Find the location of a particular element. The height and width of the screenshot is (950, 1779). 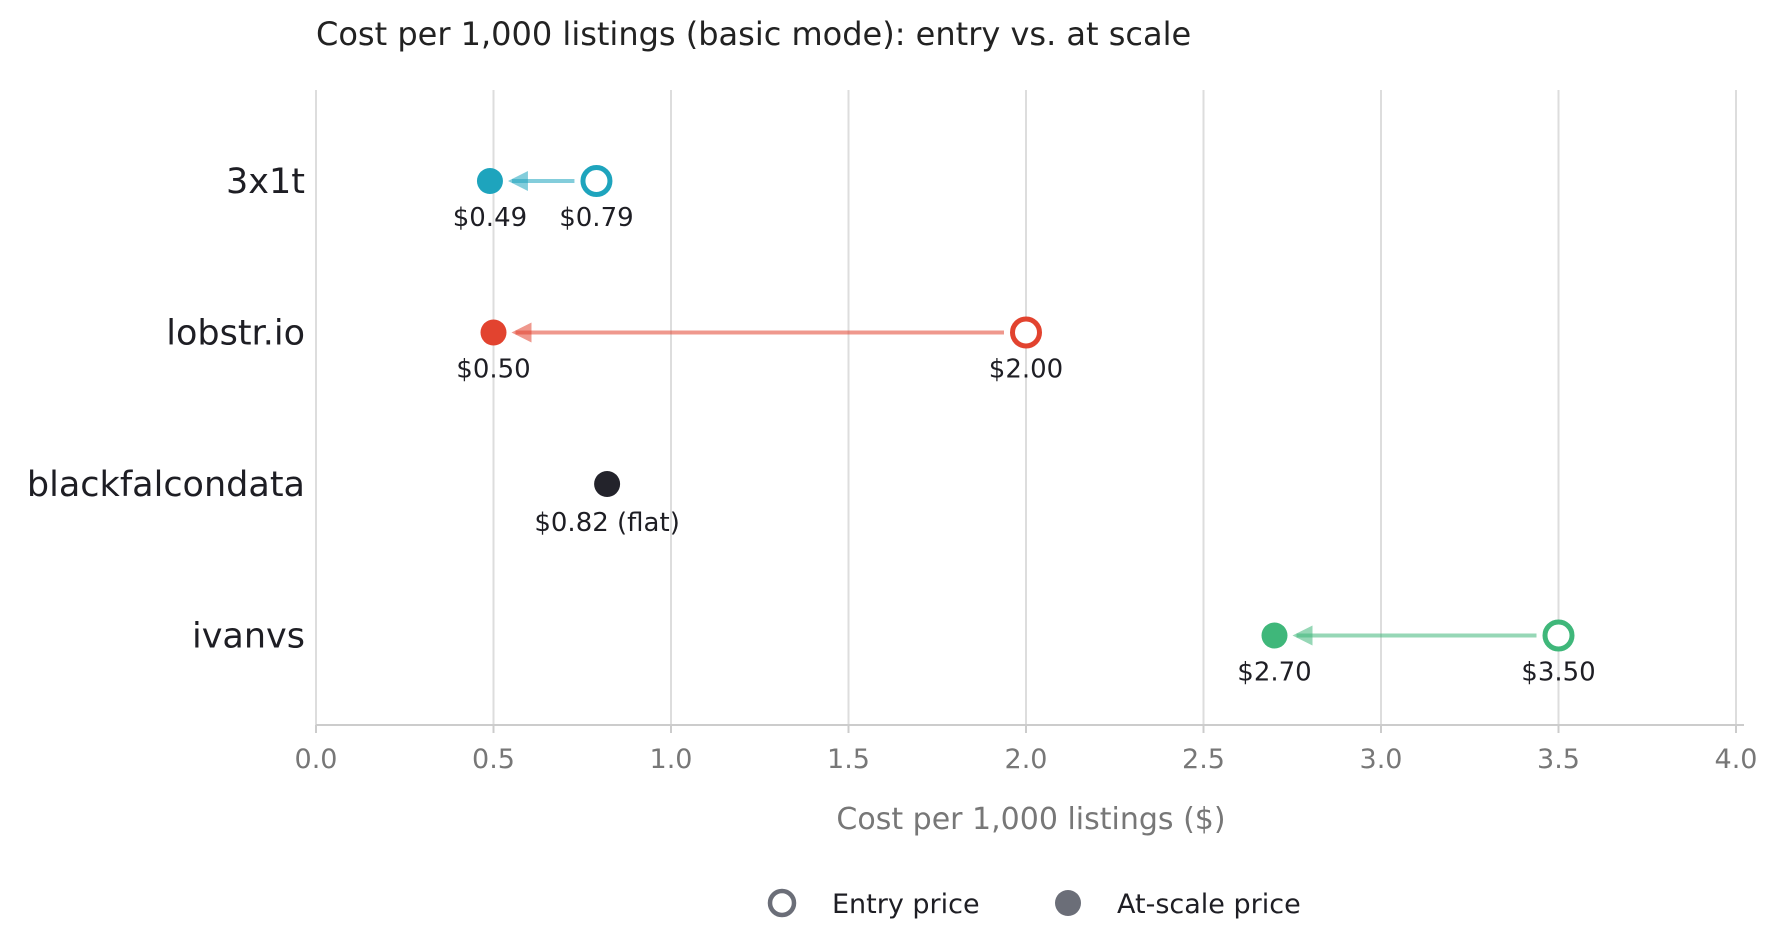

x-tick-label: 3.5 is located at coordinates (1558, 759).